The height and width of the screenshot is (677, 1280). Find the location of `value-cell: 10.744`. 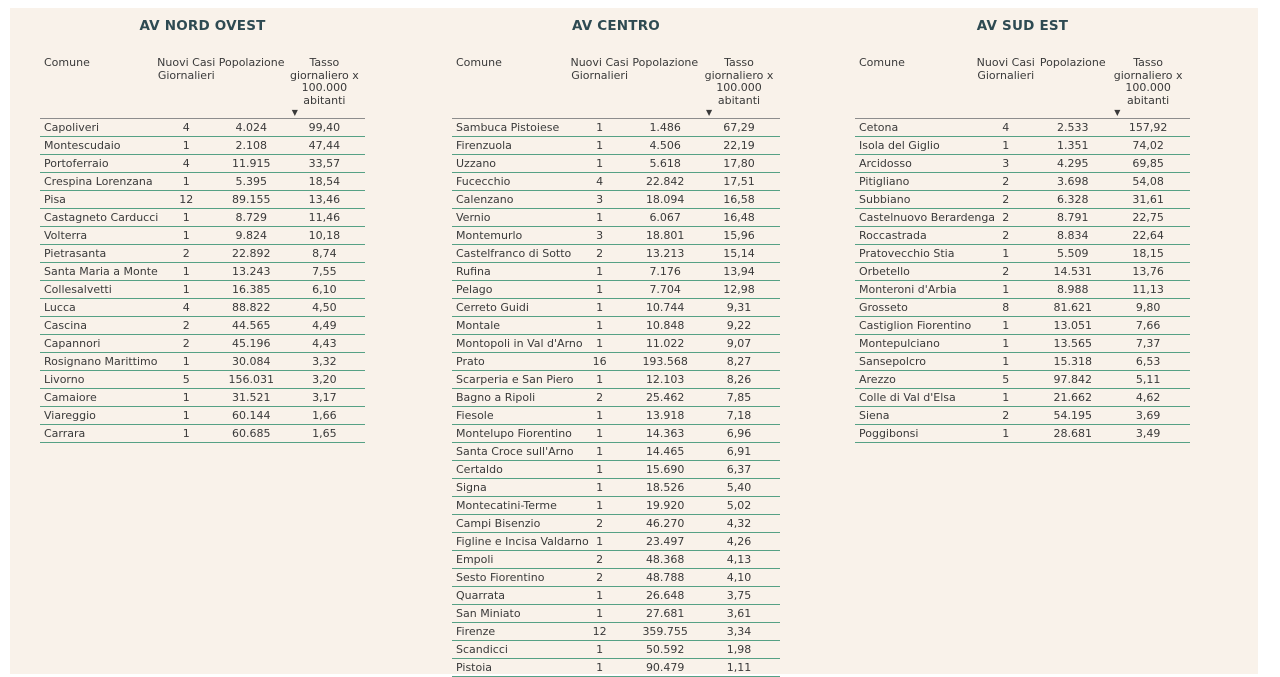

value-cell: 10.744 is located at coordinates (665, 307).